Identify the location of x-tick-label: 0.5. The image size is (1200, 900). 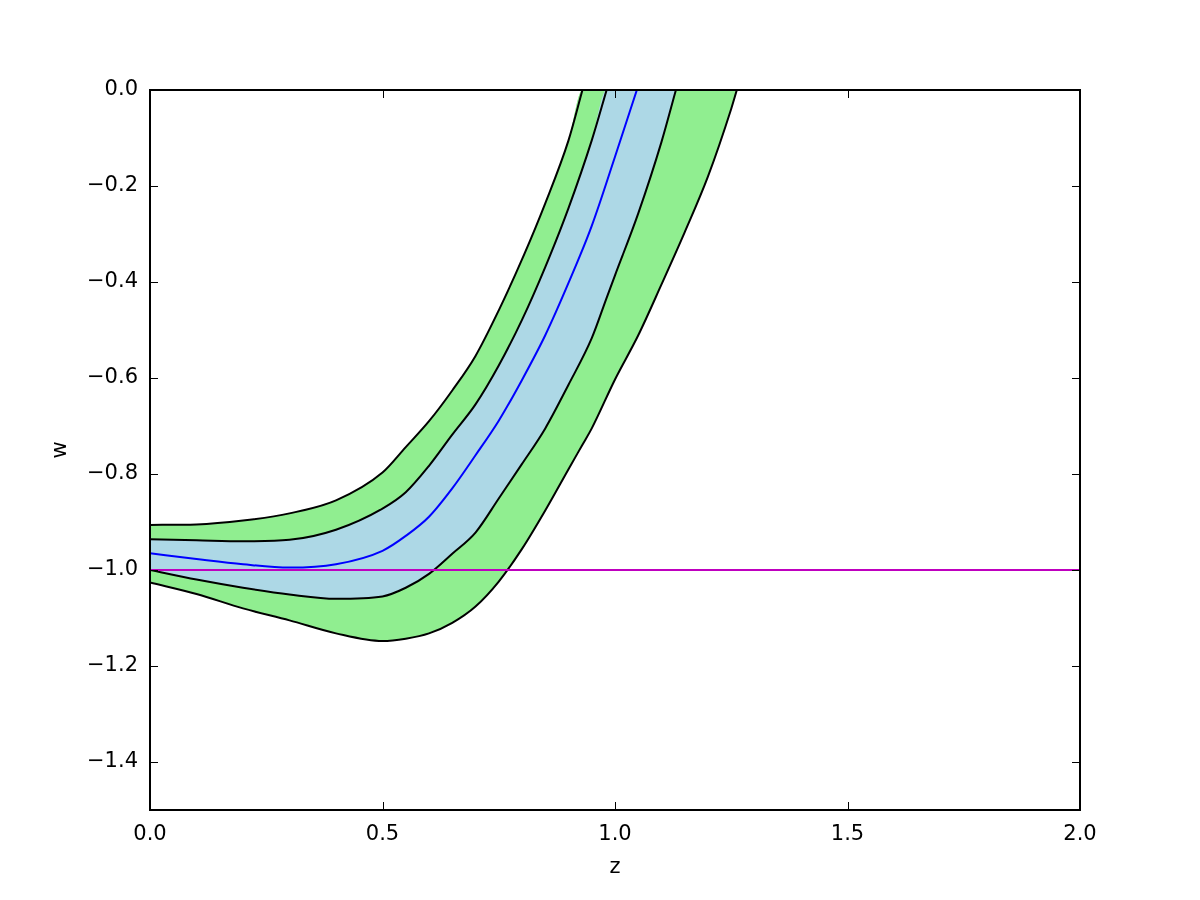
(382, 833).